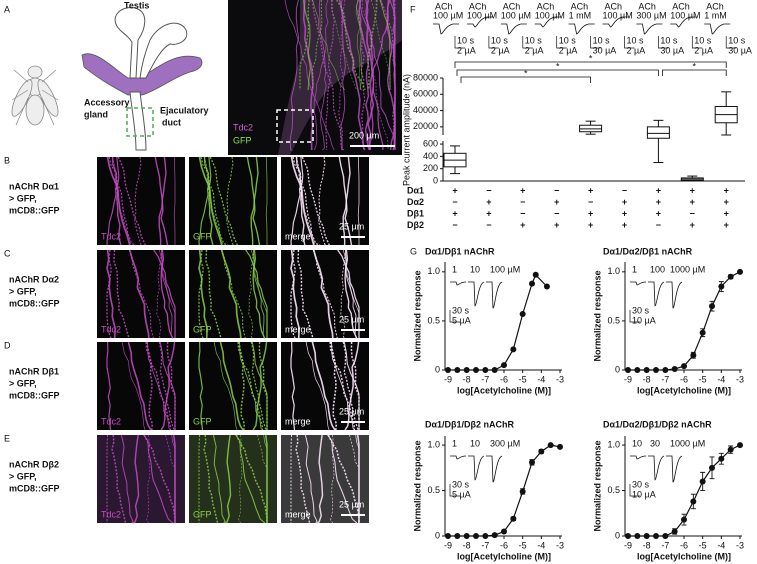 This screenshot has height=564, width=757. What do you see at coordinates (111, 236) in the screenshot?
I see `channel-label: Tdc2` at bounding box center [111, 236].